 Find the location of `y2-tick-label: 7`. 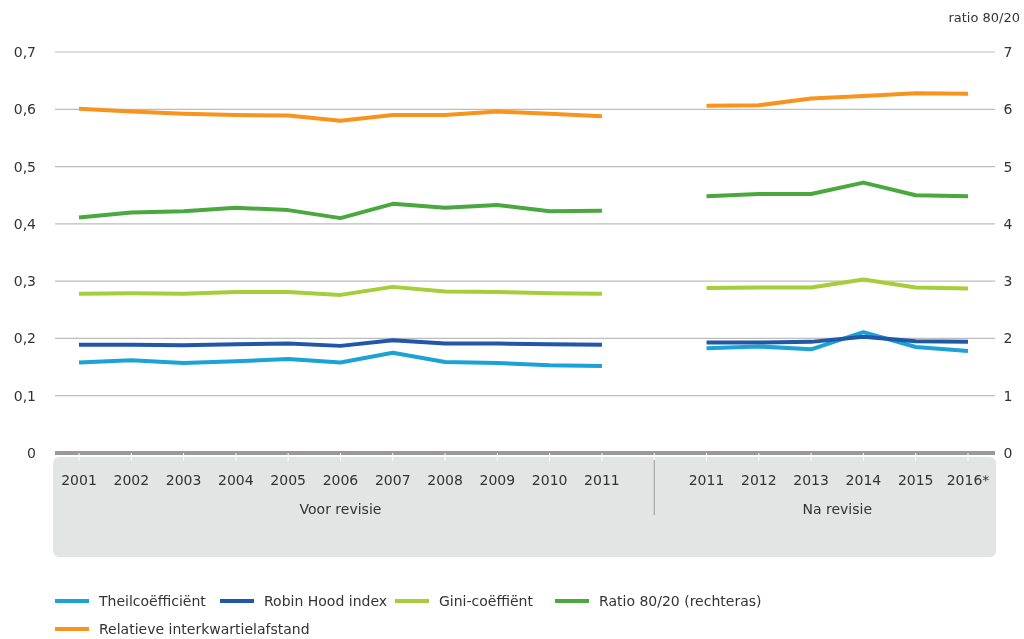

y2-tick-label: 7 is located at coordinates (1008, 52).